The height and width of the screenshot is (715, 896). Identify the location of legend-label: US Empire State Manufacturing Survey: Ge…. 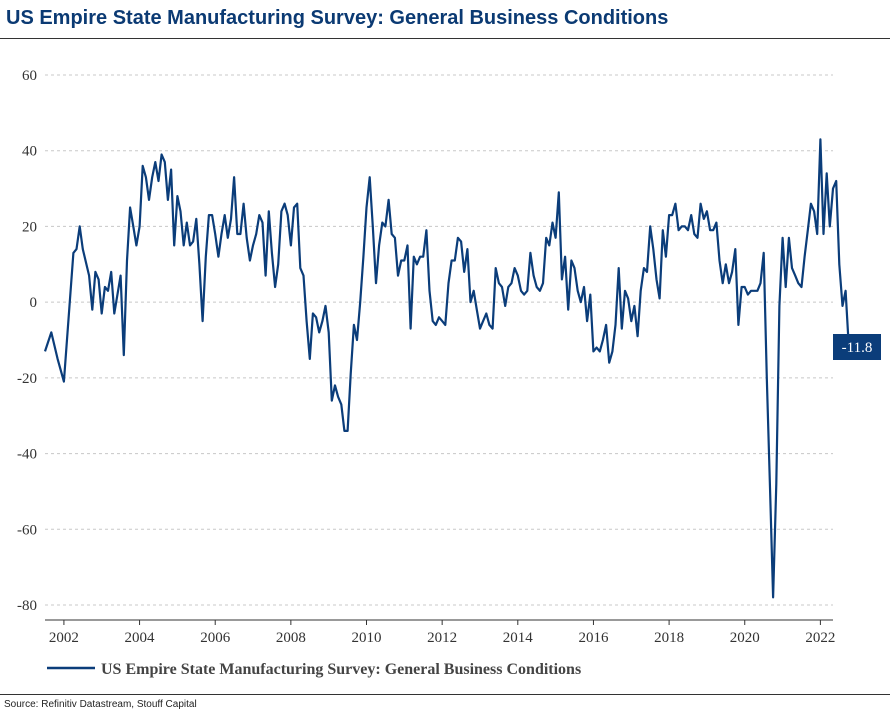
(341, 669).